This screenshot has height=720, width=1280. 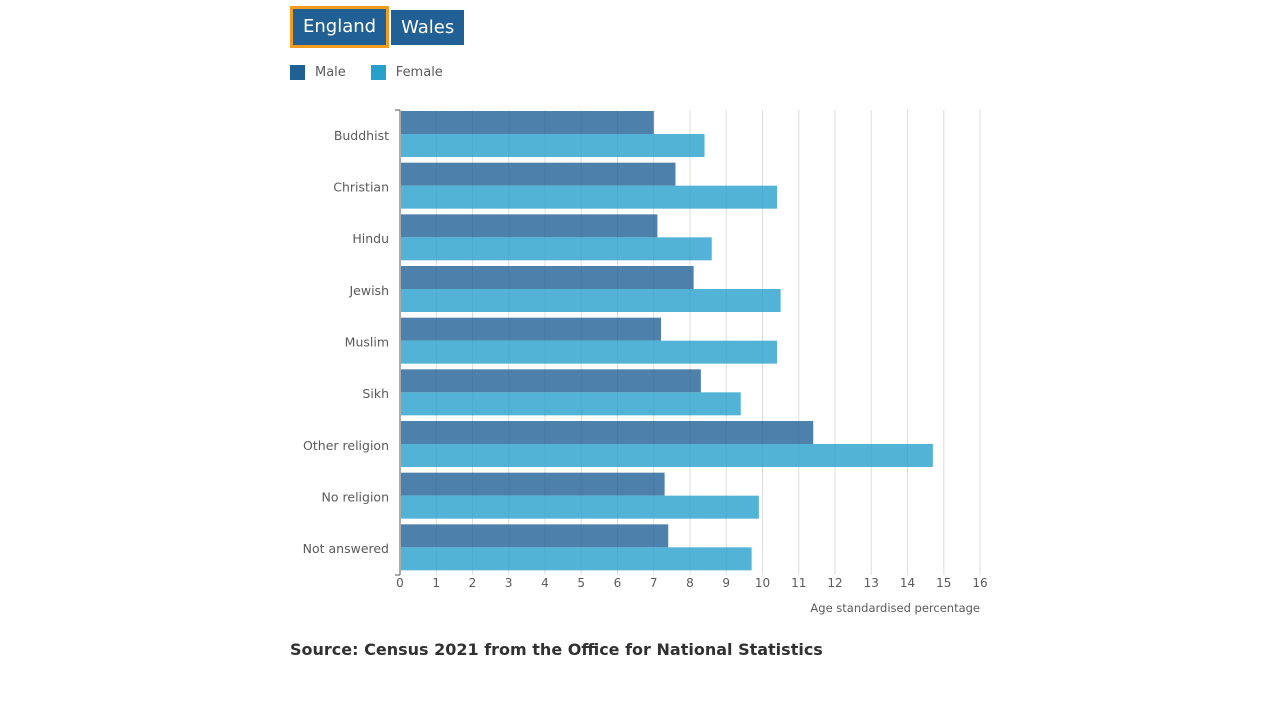 What do you see at coordinates (368, 290) in the screenshot?
I see `category-label: Jewish` at bounding box center [368, 290].